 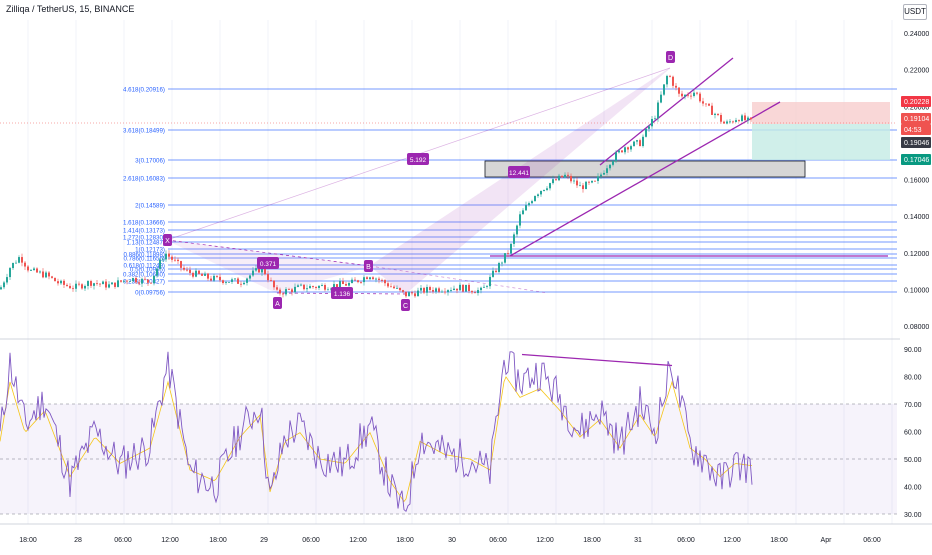 I want to click on time-tick-label: 29, so click(x=264, y=540).